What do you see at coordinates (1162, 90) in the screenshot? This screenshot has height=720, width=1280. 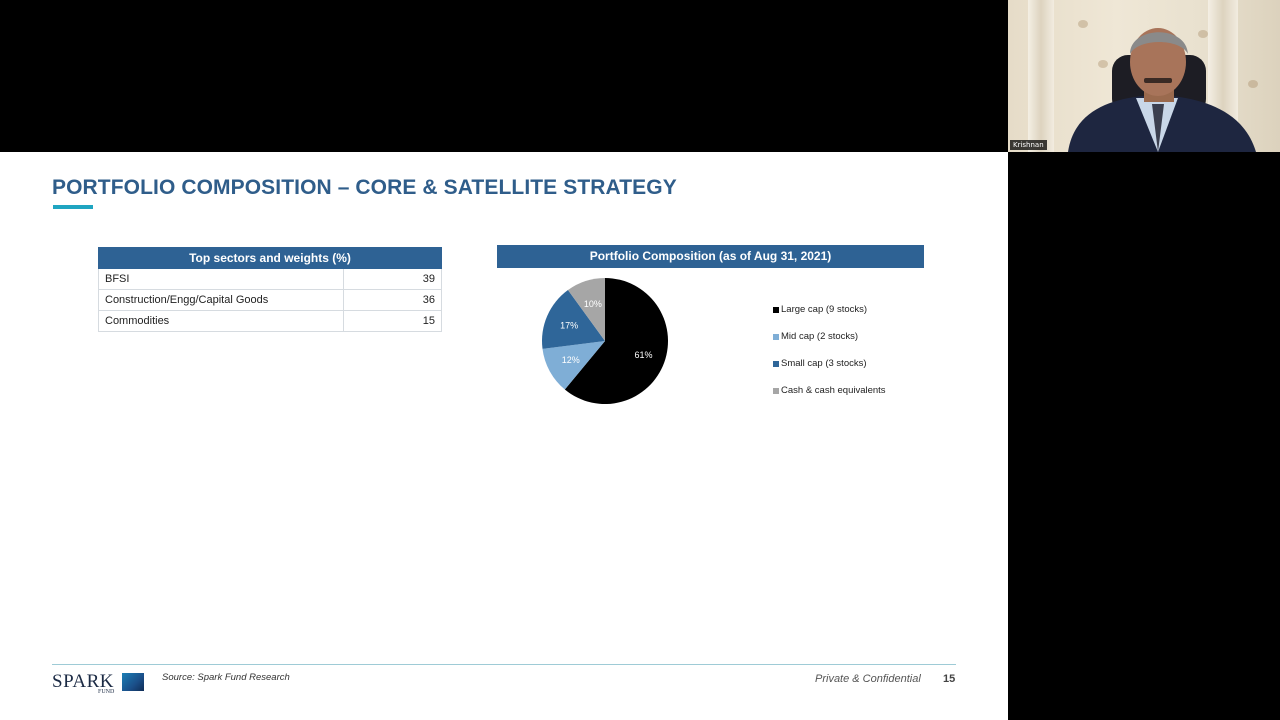 I see `participant-person` at bounding box center [1162, 90].